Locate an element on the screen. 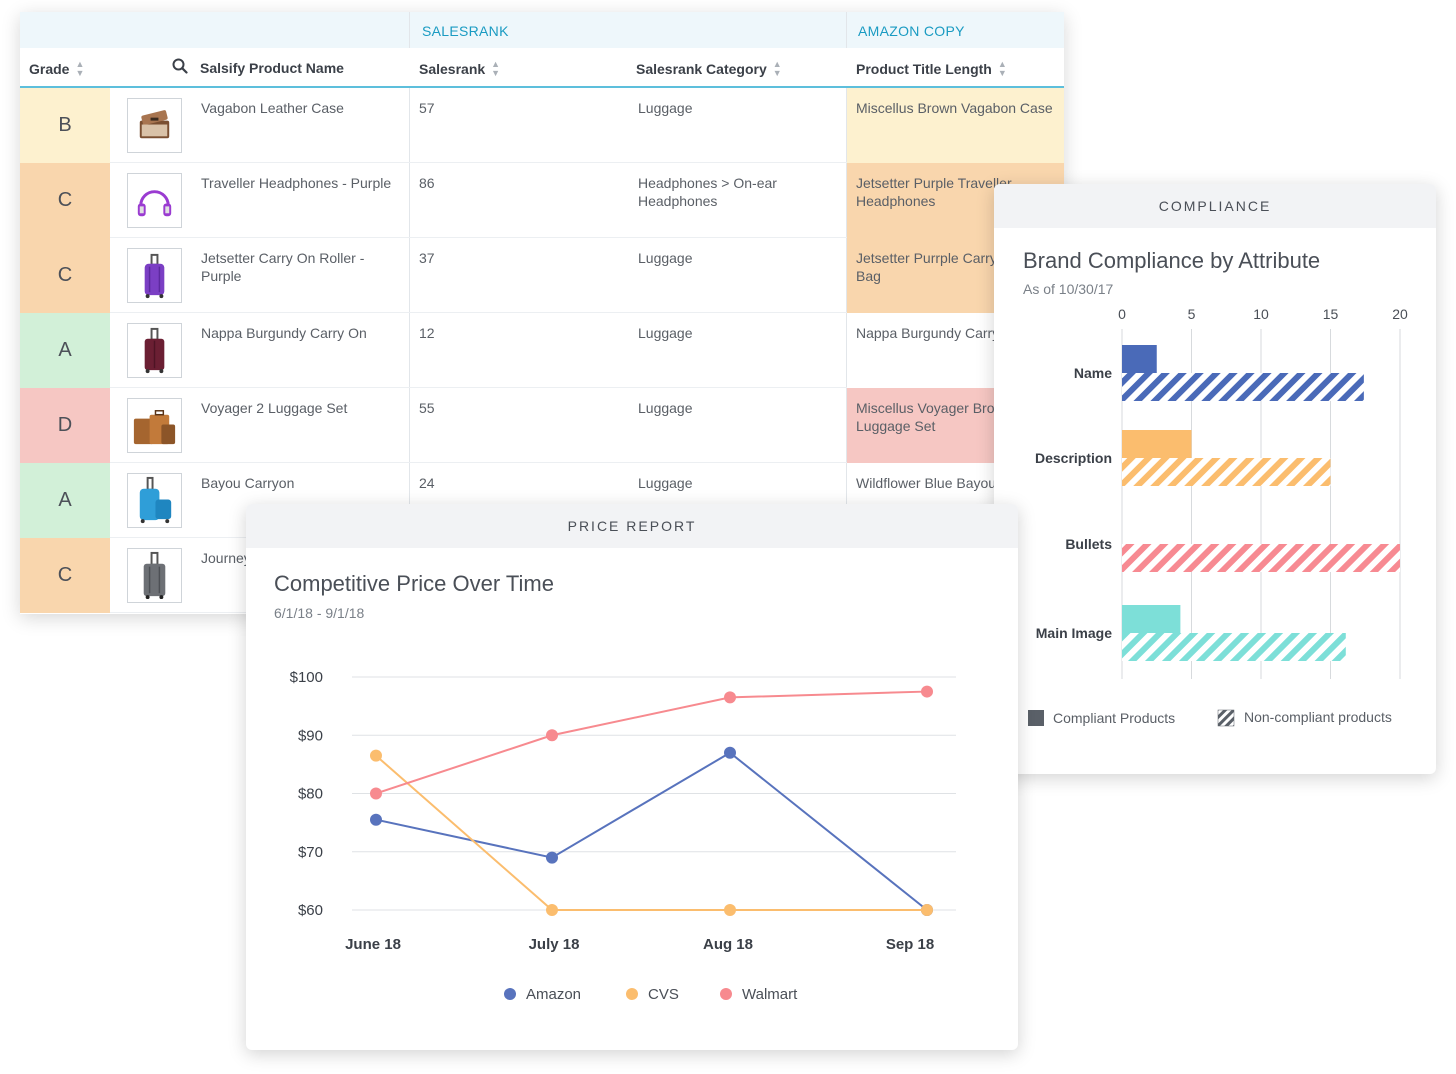 The image size is (1456, 1074). x-tick-label: June 18 is located at coordinates (373, 944).